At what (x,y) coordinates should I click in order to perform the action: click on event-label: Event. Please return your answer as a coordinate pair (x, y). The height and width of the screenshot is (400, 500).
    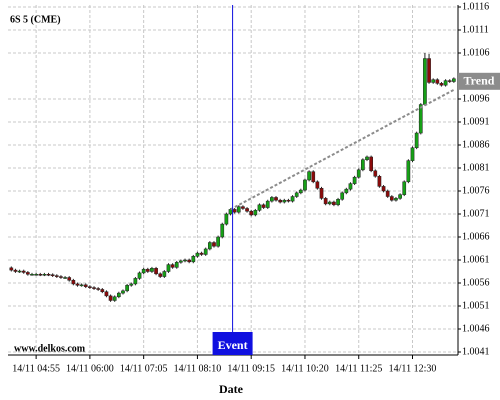
    Looking at the image, I should click on (233, 345).